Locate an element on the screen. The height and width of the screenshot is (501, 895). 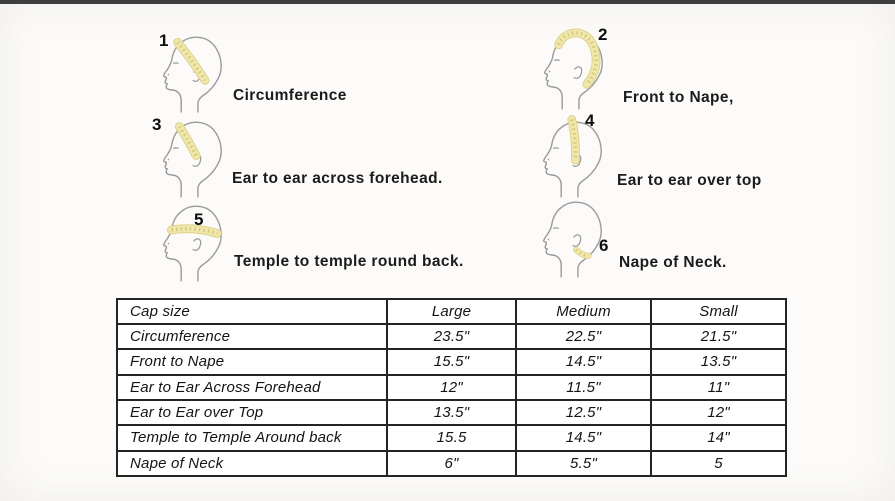
measurement-label: Ear to ear across forehead. is located at coordinates (337, 178).